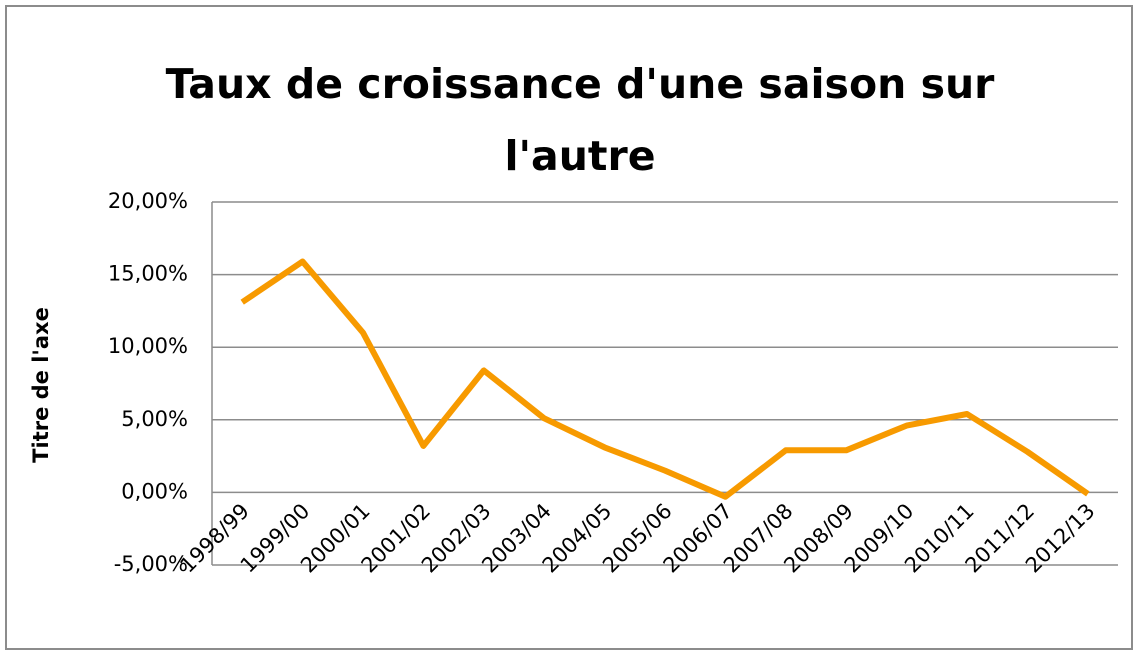  What do you see at coordinates (151, 564) in the screenshot?
I see `y-tick-label: -5,00%` at bounding box center [151, 564].